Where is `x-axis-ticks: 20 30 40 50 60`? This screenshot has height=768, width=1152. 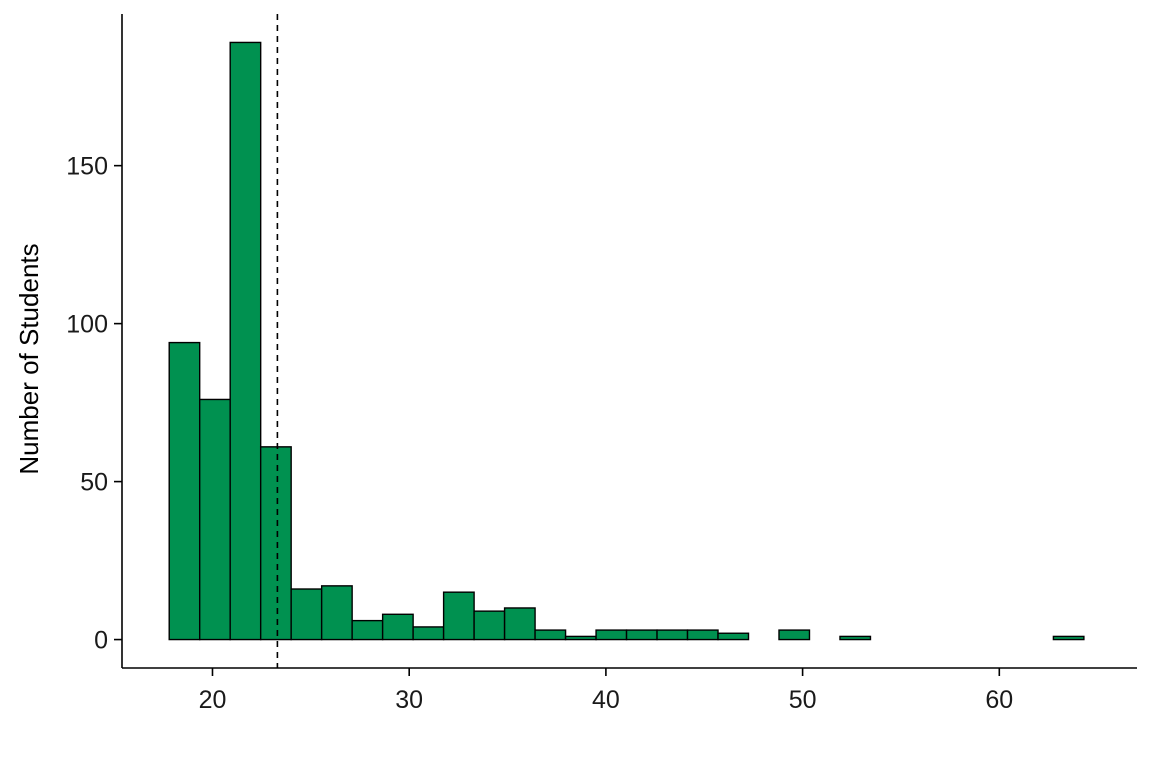 x-axis-ticks: 20 30 40 50 60 is located at coordinates (606, 691).